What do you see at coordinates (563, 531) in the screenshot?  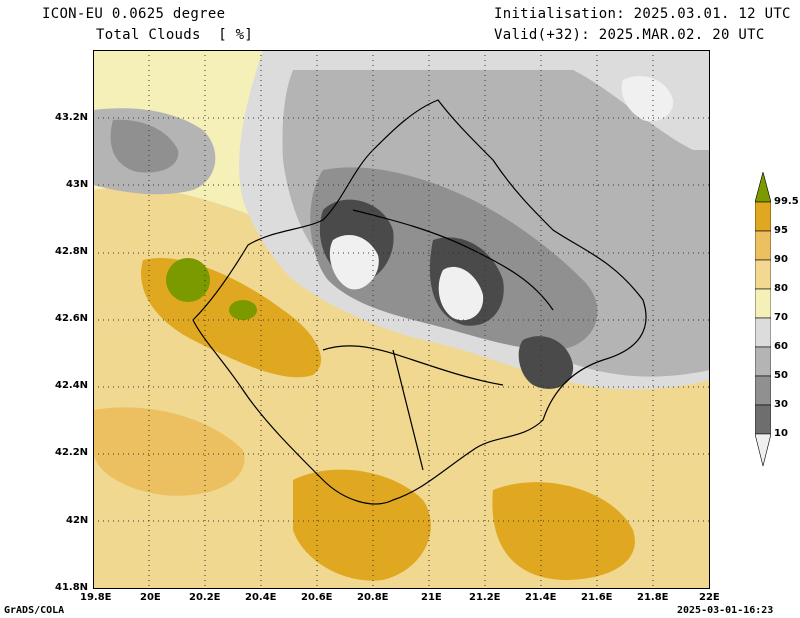 I see `cloud-area-95se` at bounding box center [563, 531].